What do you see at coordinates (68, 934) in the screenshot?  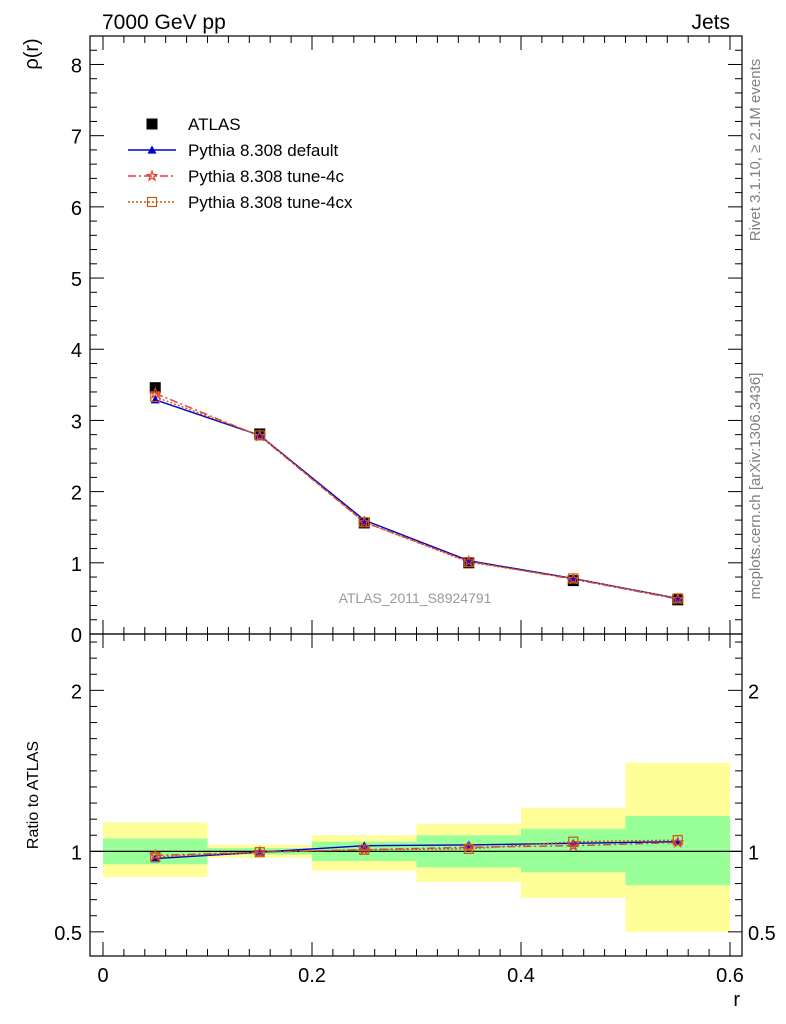 I see `ratio-ytick-label: 0.5` at bounding box center [68, 934].